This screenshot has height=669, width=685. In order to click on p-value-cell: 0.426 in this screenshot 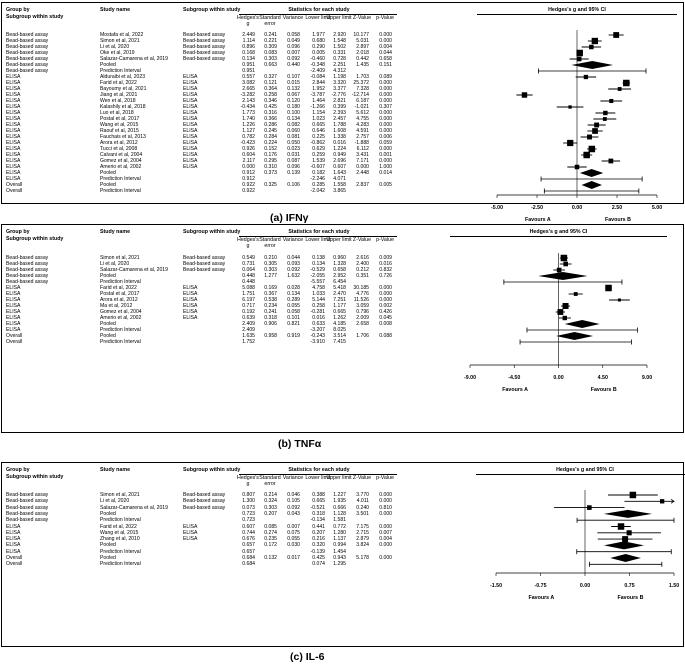, I will do `click(385, 312)`.